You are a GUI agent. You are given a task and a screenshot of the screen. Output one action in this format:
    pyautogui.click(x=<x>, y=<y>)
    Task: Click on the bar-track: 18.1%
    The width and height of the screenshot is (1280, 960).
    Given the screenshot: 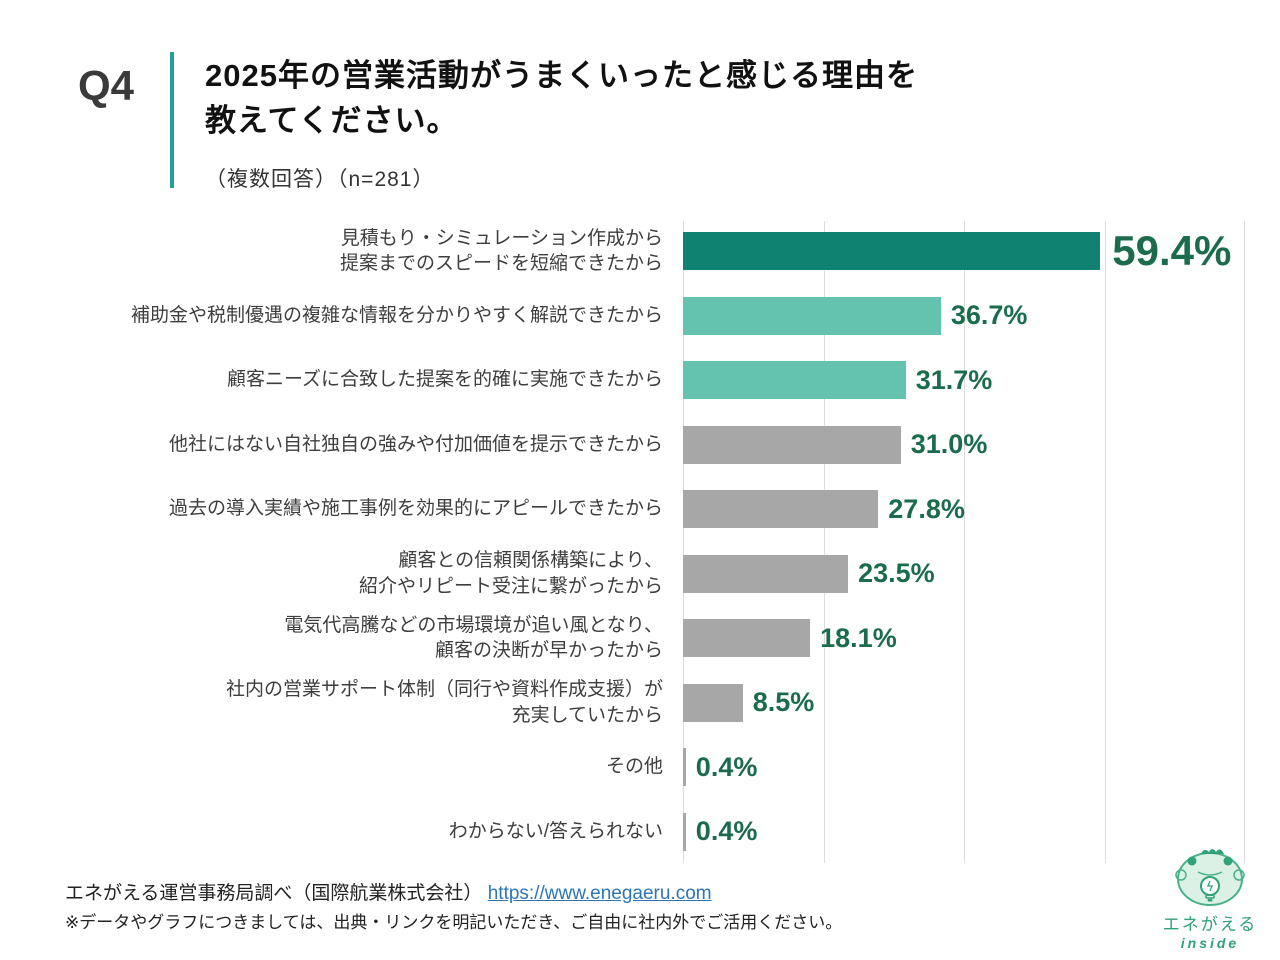 What is the action you would take?
    pyautogui.click(x=964, y=638)
    